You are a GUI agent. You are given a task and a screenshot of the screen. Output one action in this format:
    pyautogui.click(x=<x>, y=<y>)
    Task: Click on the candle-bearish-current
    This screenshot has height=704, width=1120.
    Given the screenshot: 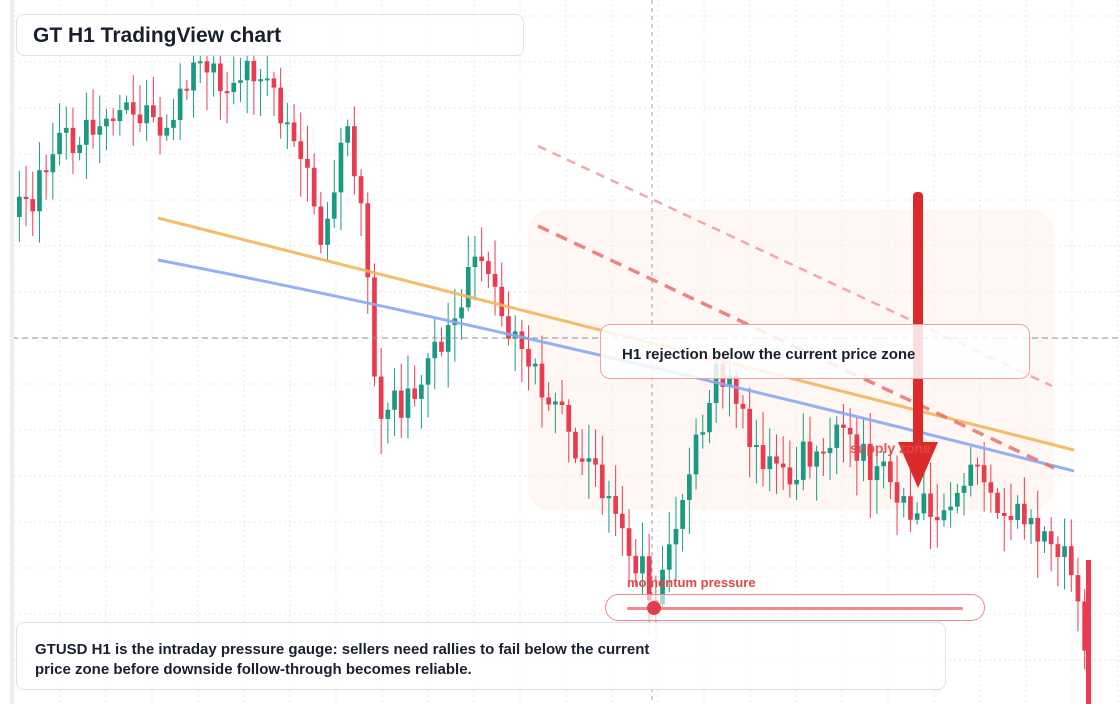 What is the action you would take?
    pyautogui.click(x=1088, y=632)
    